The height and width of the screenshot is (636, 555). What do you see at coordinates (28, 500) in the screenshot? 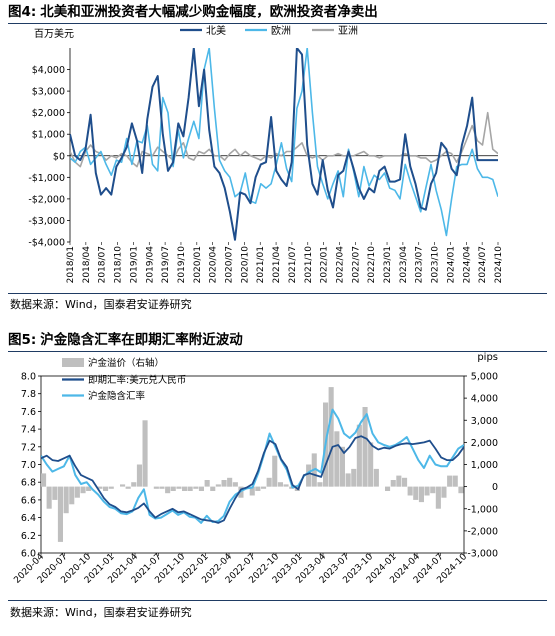
I see `y-left-tick-label: 6.6` at bounding box center [28, 500].